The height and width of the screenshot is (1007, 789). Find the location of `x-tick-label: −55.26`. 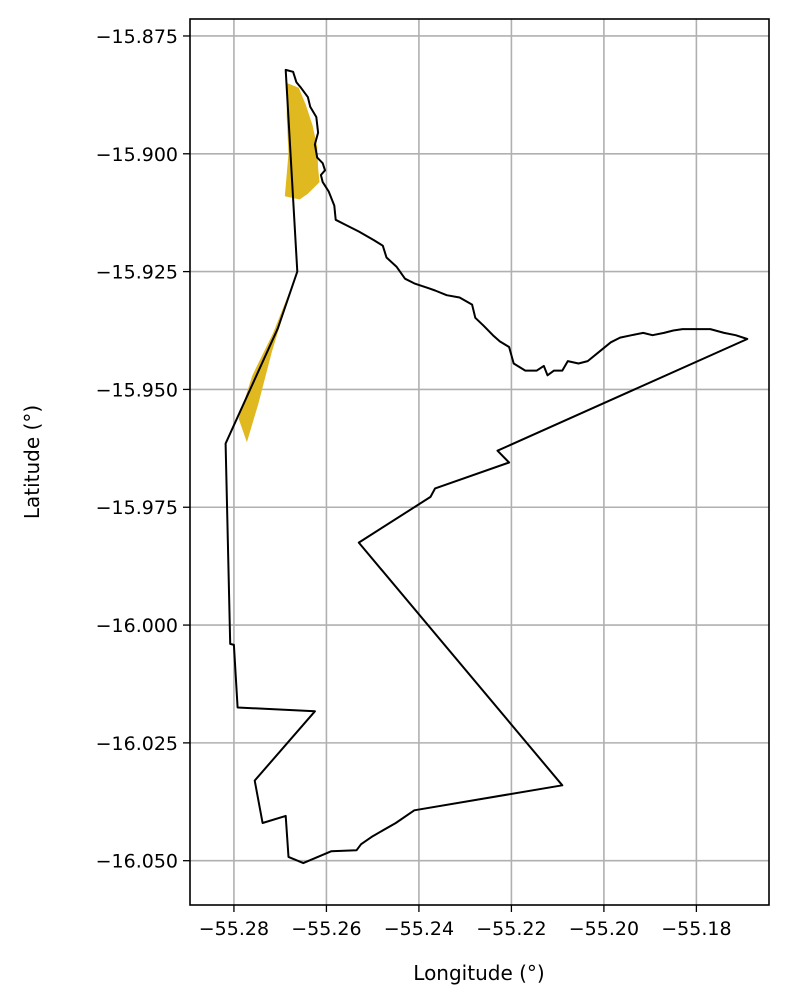

x-tick-label: −55.26 is located at coordinates (326, 929).